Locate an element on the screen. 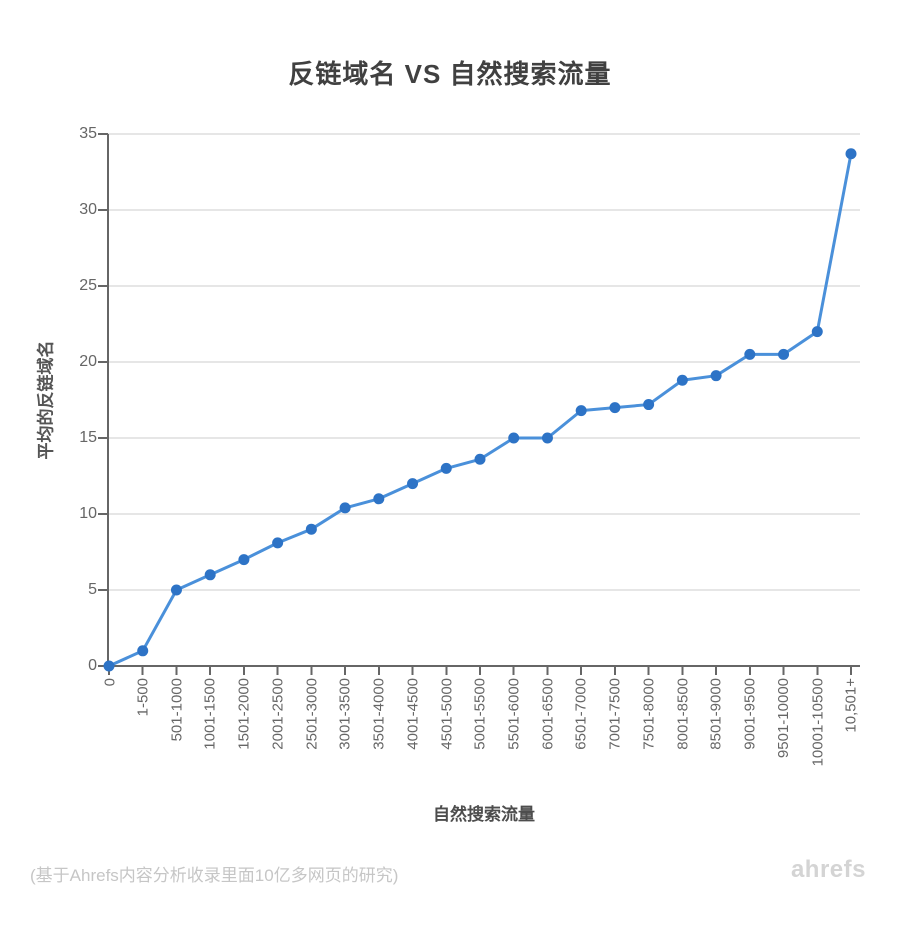 Image resolution: width=900 pixels, height=942 pixels. x-tick-label: 6501-7000 is located at coordinates (582, 714).